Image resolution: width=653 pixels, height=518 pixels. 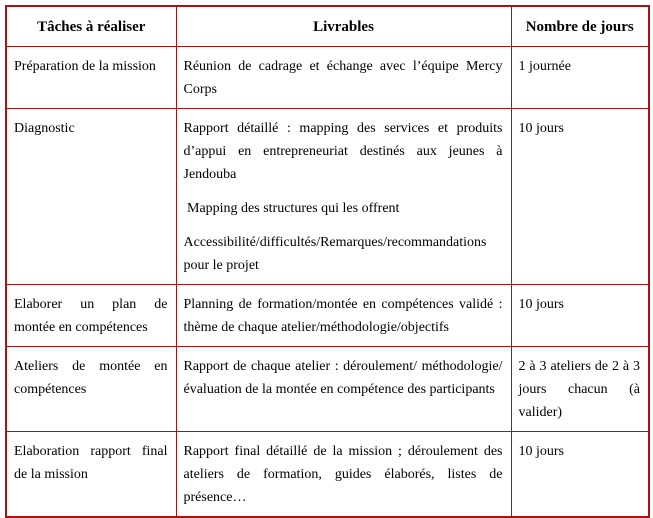 What do you see at coordinates (91, 26) in the screenshot?
I see `column-header-tasks: Tâches à réaliser` at bounding box center [91, 26].